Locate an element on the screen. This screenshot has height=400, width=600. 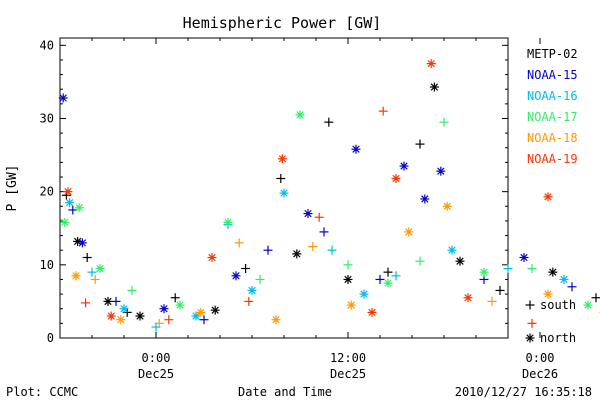
footer-plot-credit: Plot: CCMC is located at coordinates (42, 392).